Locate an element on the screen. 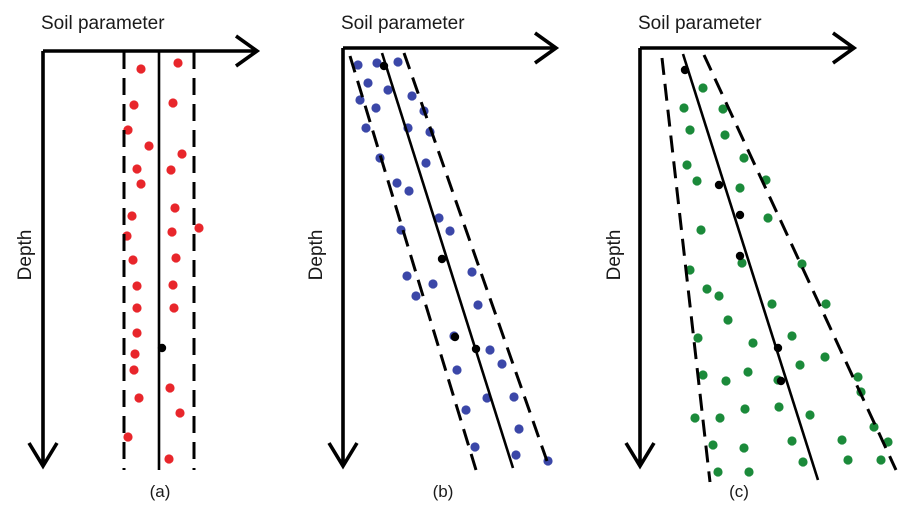 Image resolution: width=910 pixels, height=522 pixels. panel-a-points is located at coordinates (163, 261).